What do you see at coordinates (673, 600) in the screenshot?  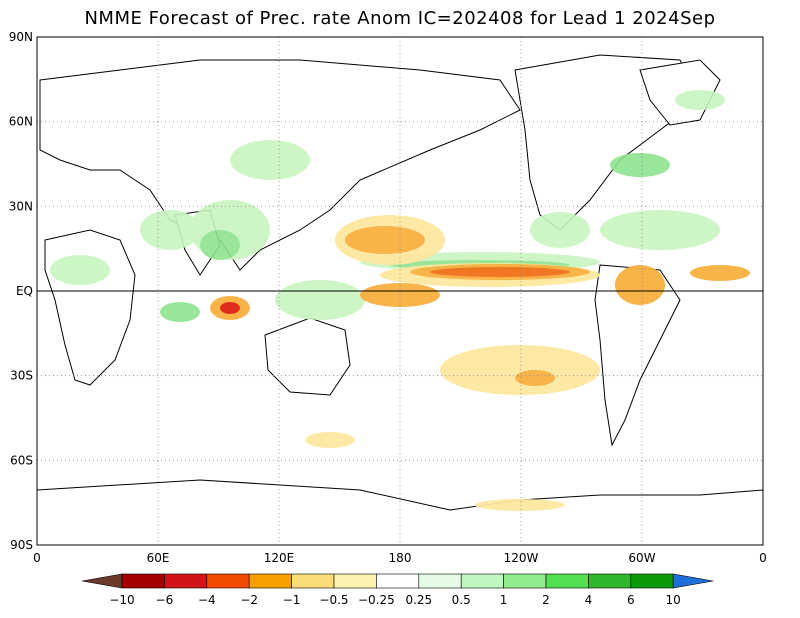 I see `colorbar-label: 10` at bounding box center [673, 600].